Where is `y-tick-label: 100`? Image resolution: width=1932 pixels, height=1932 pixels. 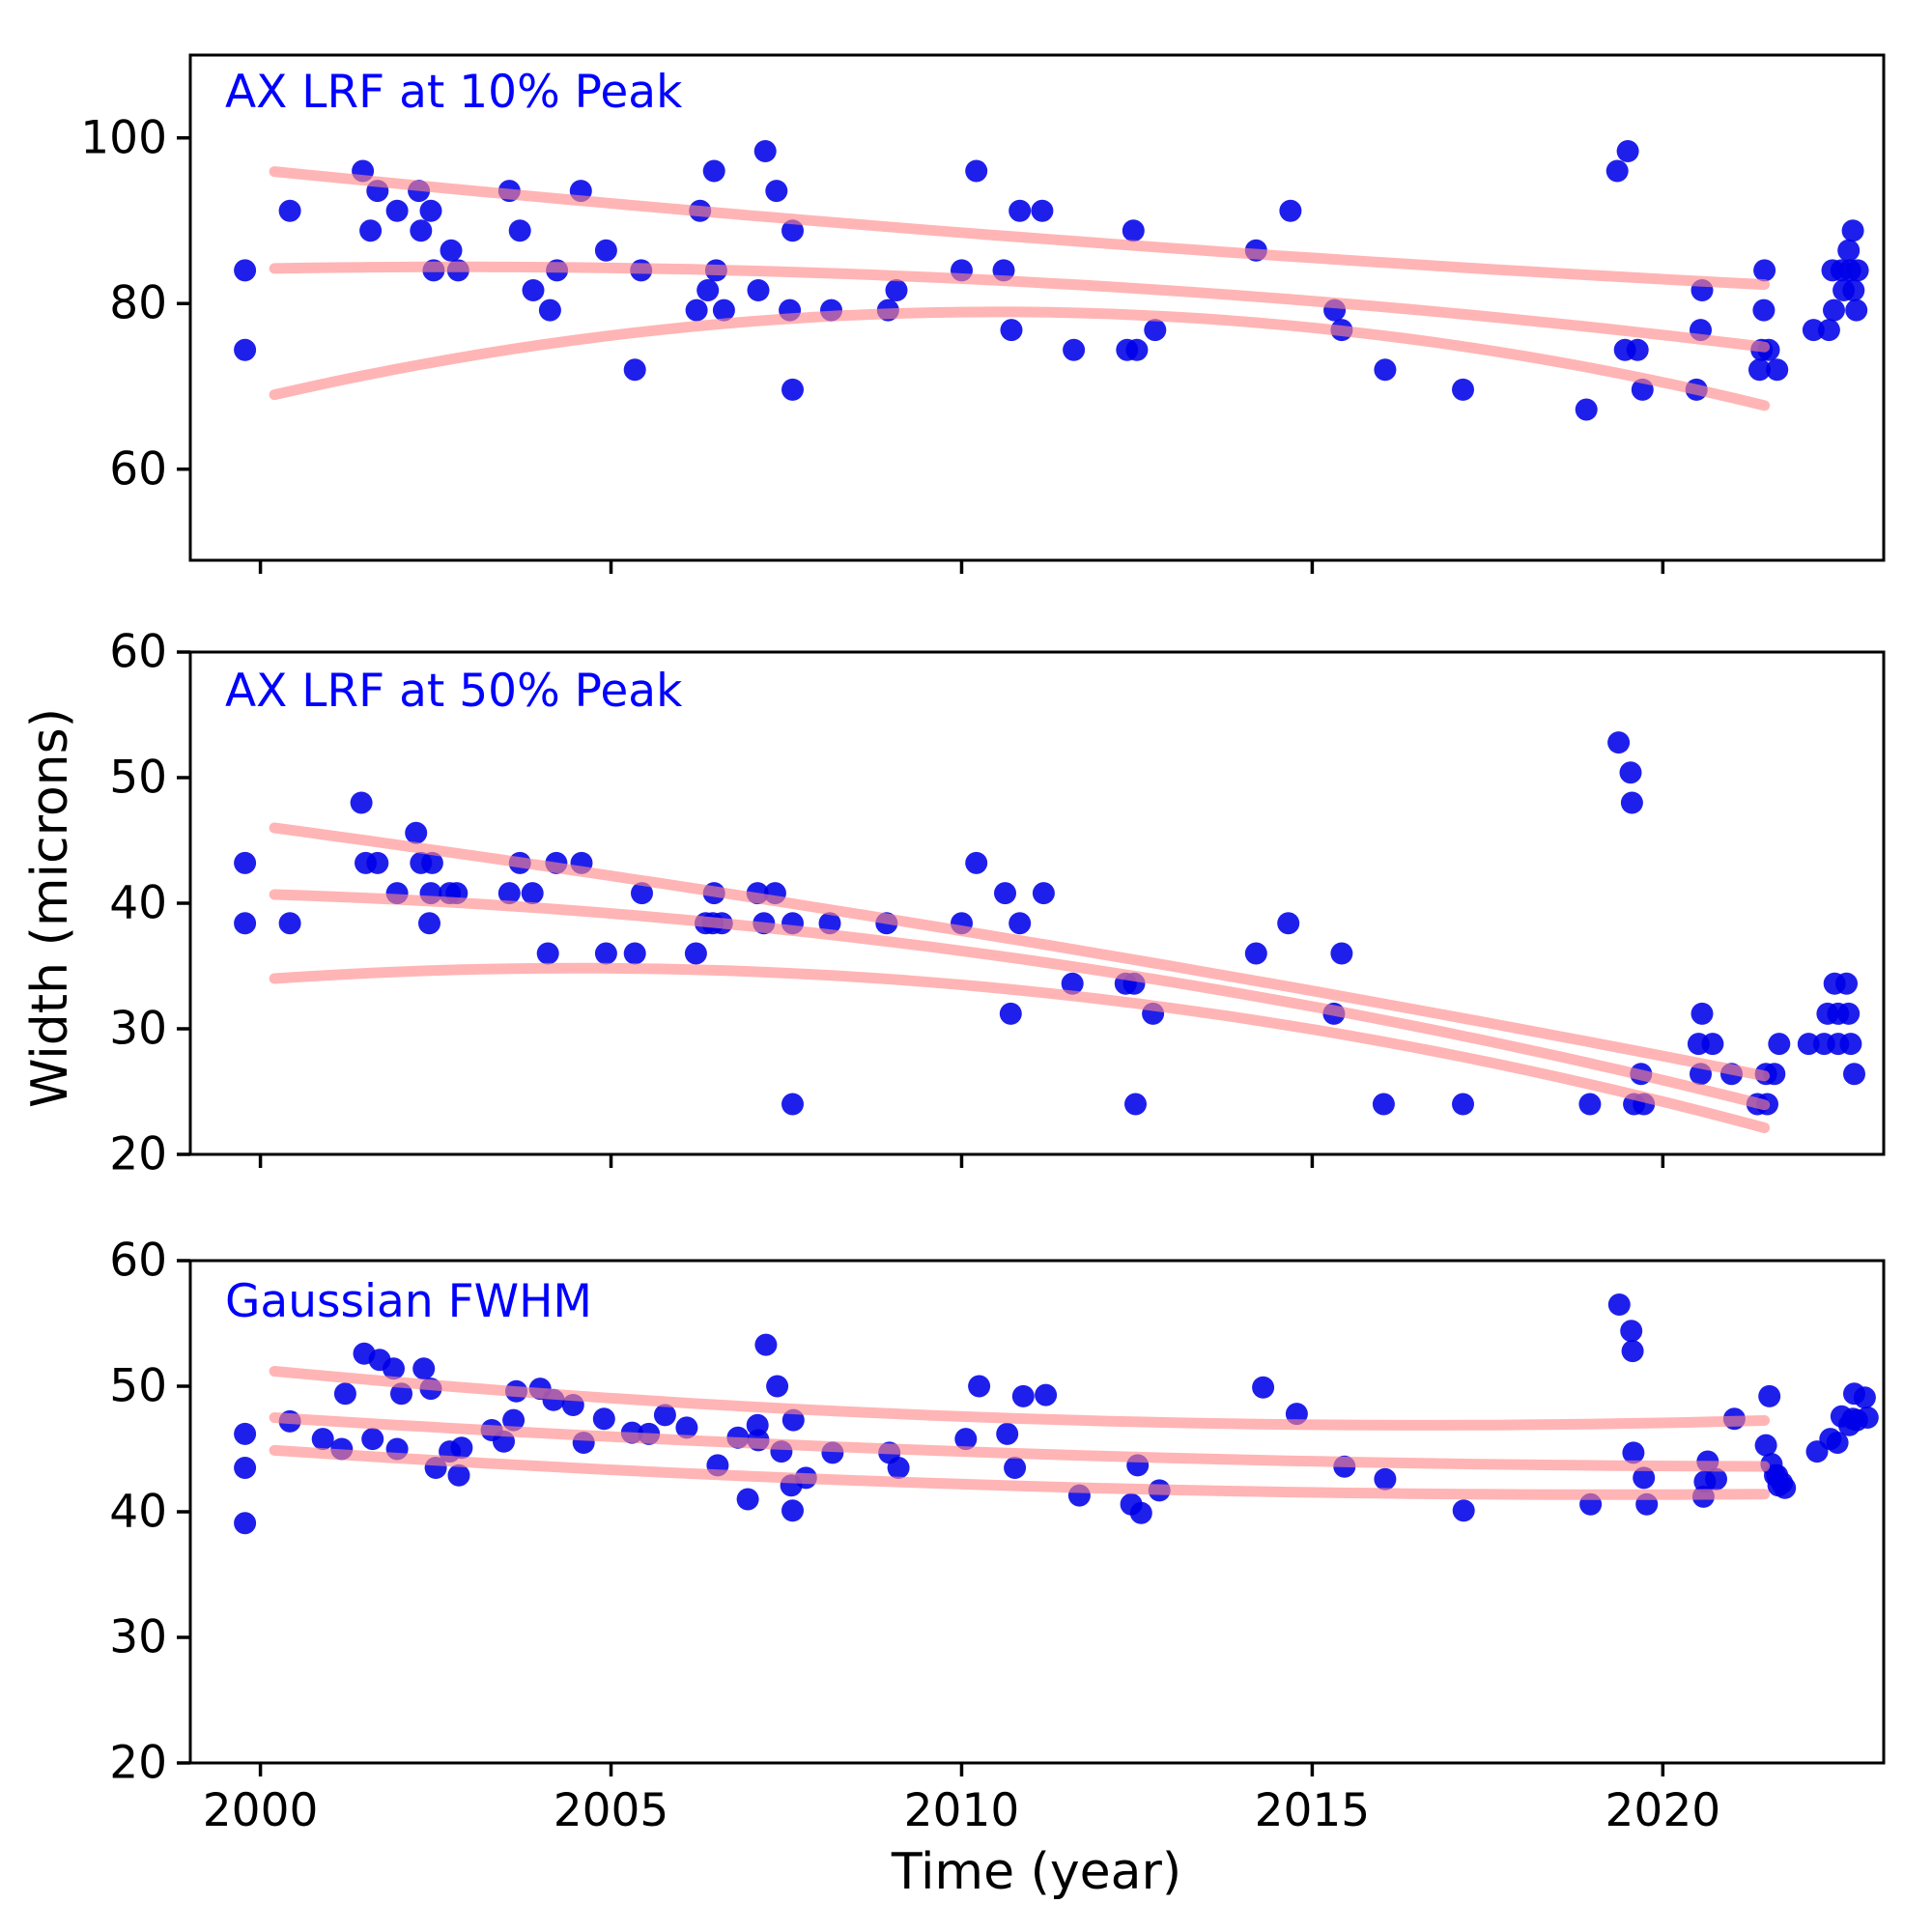
y-tick-label: 100 is located at coordinates (123, 138).